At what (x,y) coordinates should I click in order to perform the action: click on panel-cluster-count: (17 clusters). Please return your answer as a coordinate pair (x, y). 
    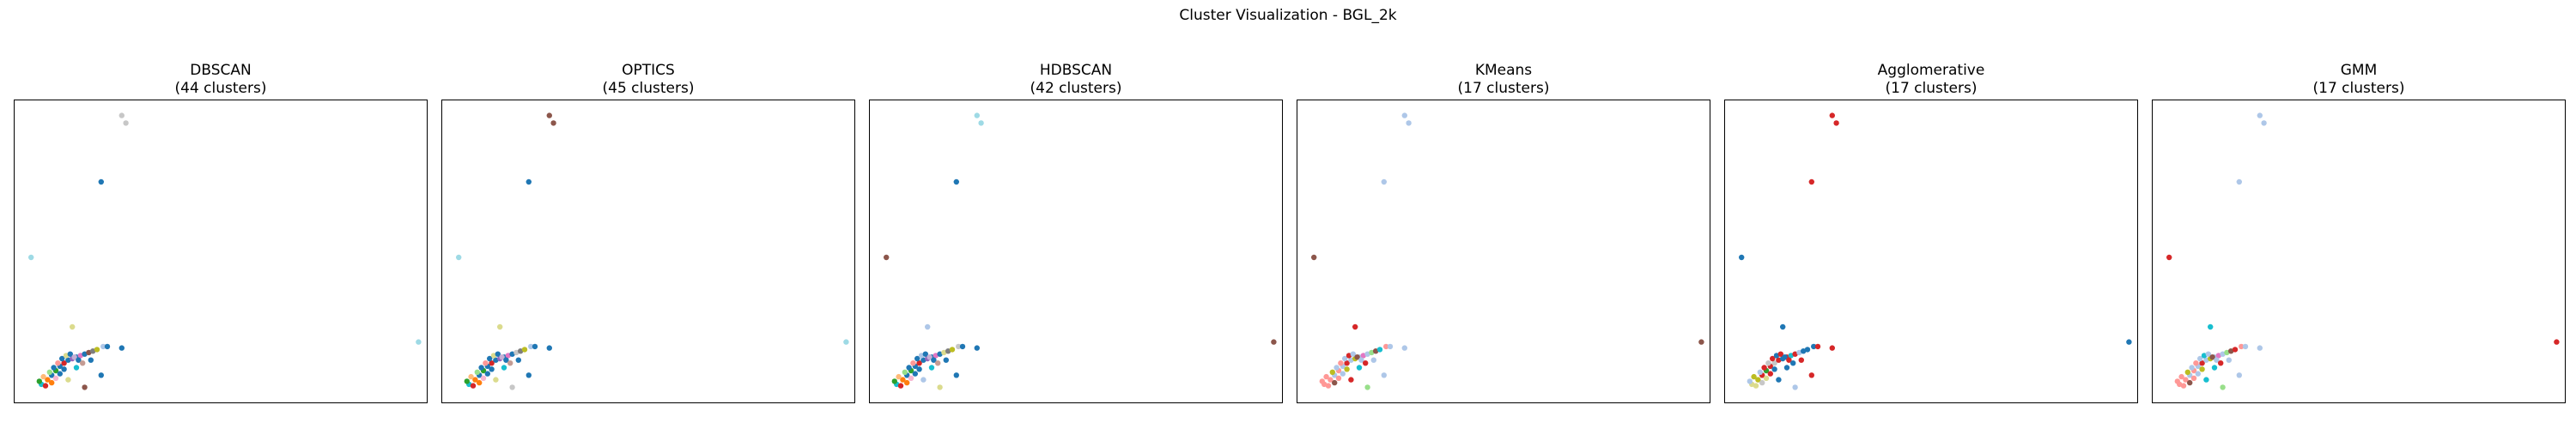
    Looking at the image, I should click on (1931, 88).